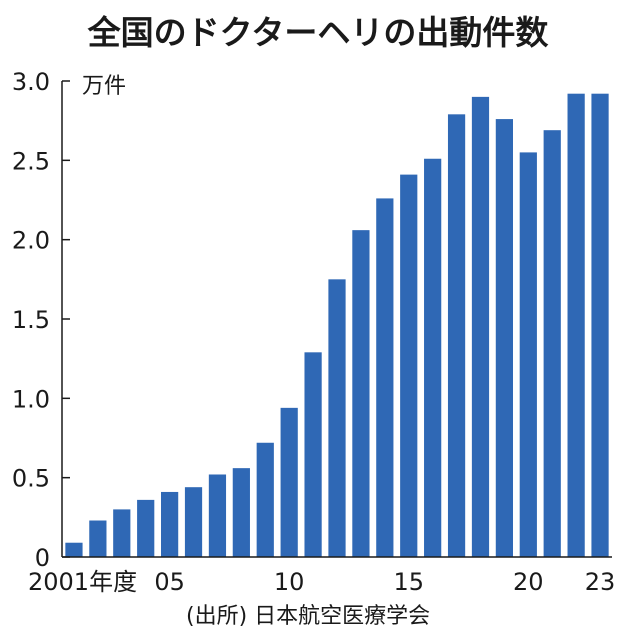 The image size is (636, 639). What do you see at coordinates (31, 320) in the screenshot?
I see `y-tick-label-3: 1.5` at bounding box center [31, 320].